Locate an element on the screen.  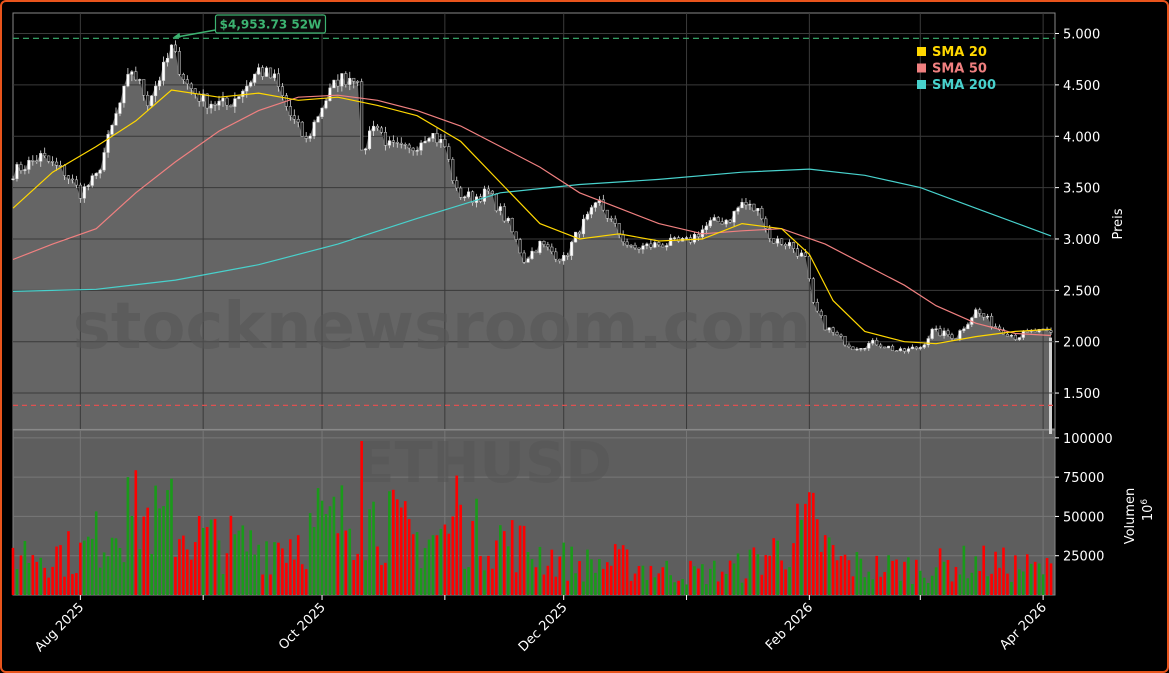
price-tick-label: 2.500 is located at coordinates (1081, 291).